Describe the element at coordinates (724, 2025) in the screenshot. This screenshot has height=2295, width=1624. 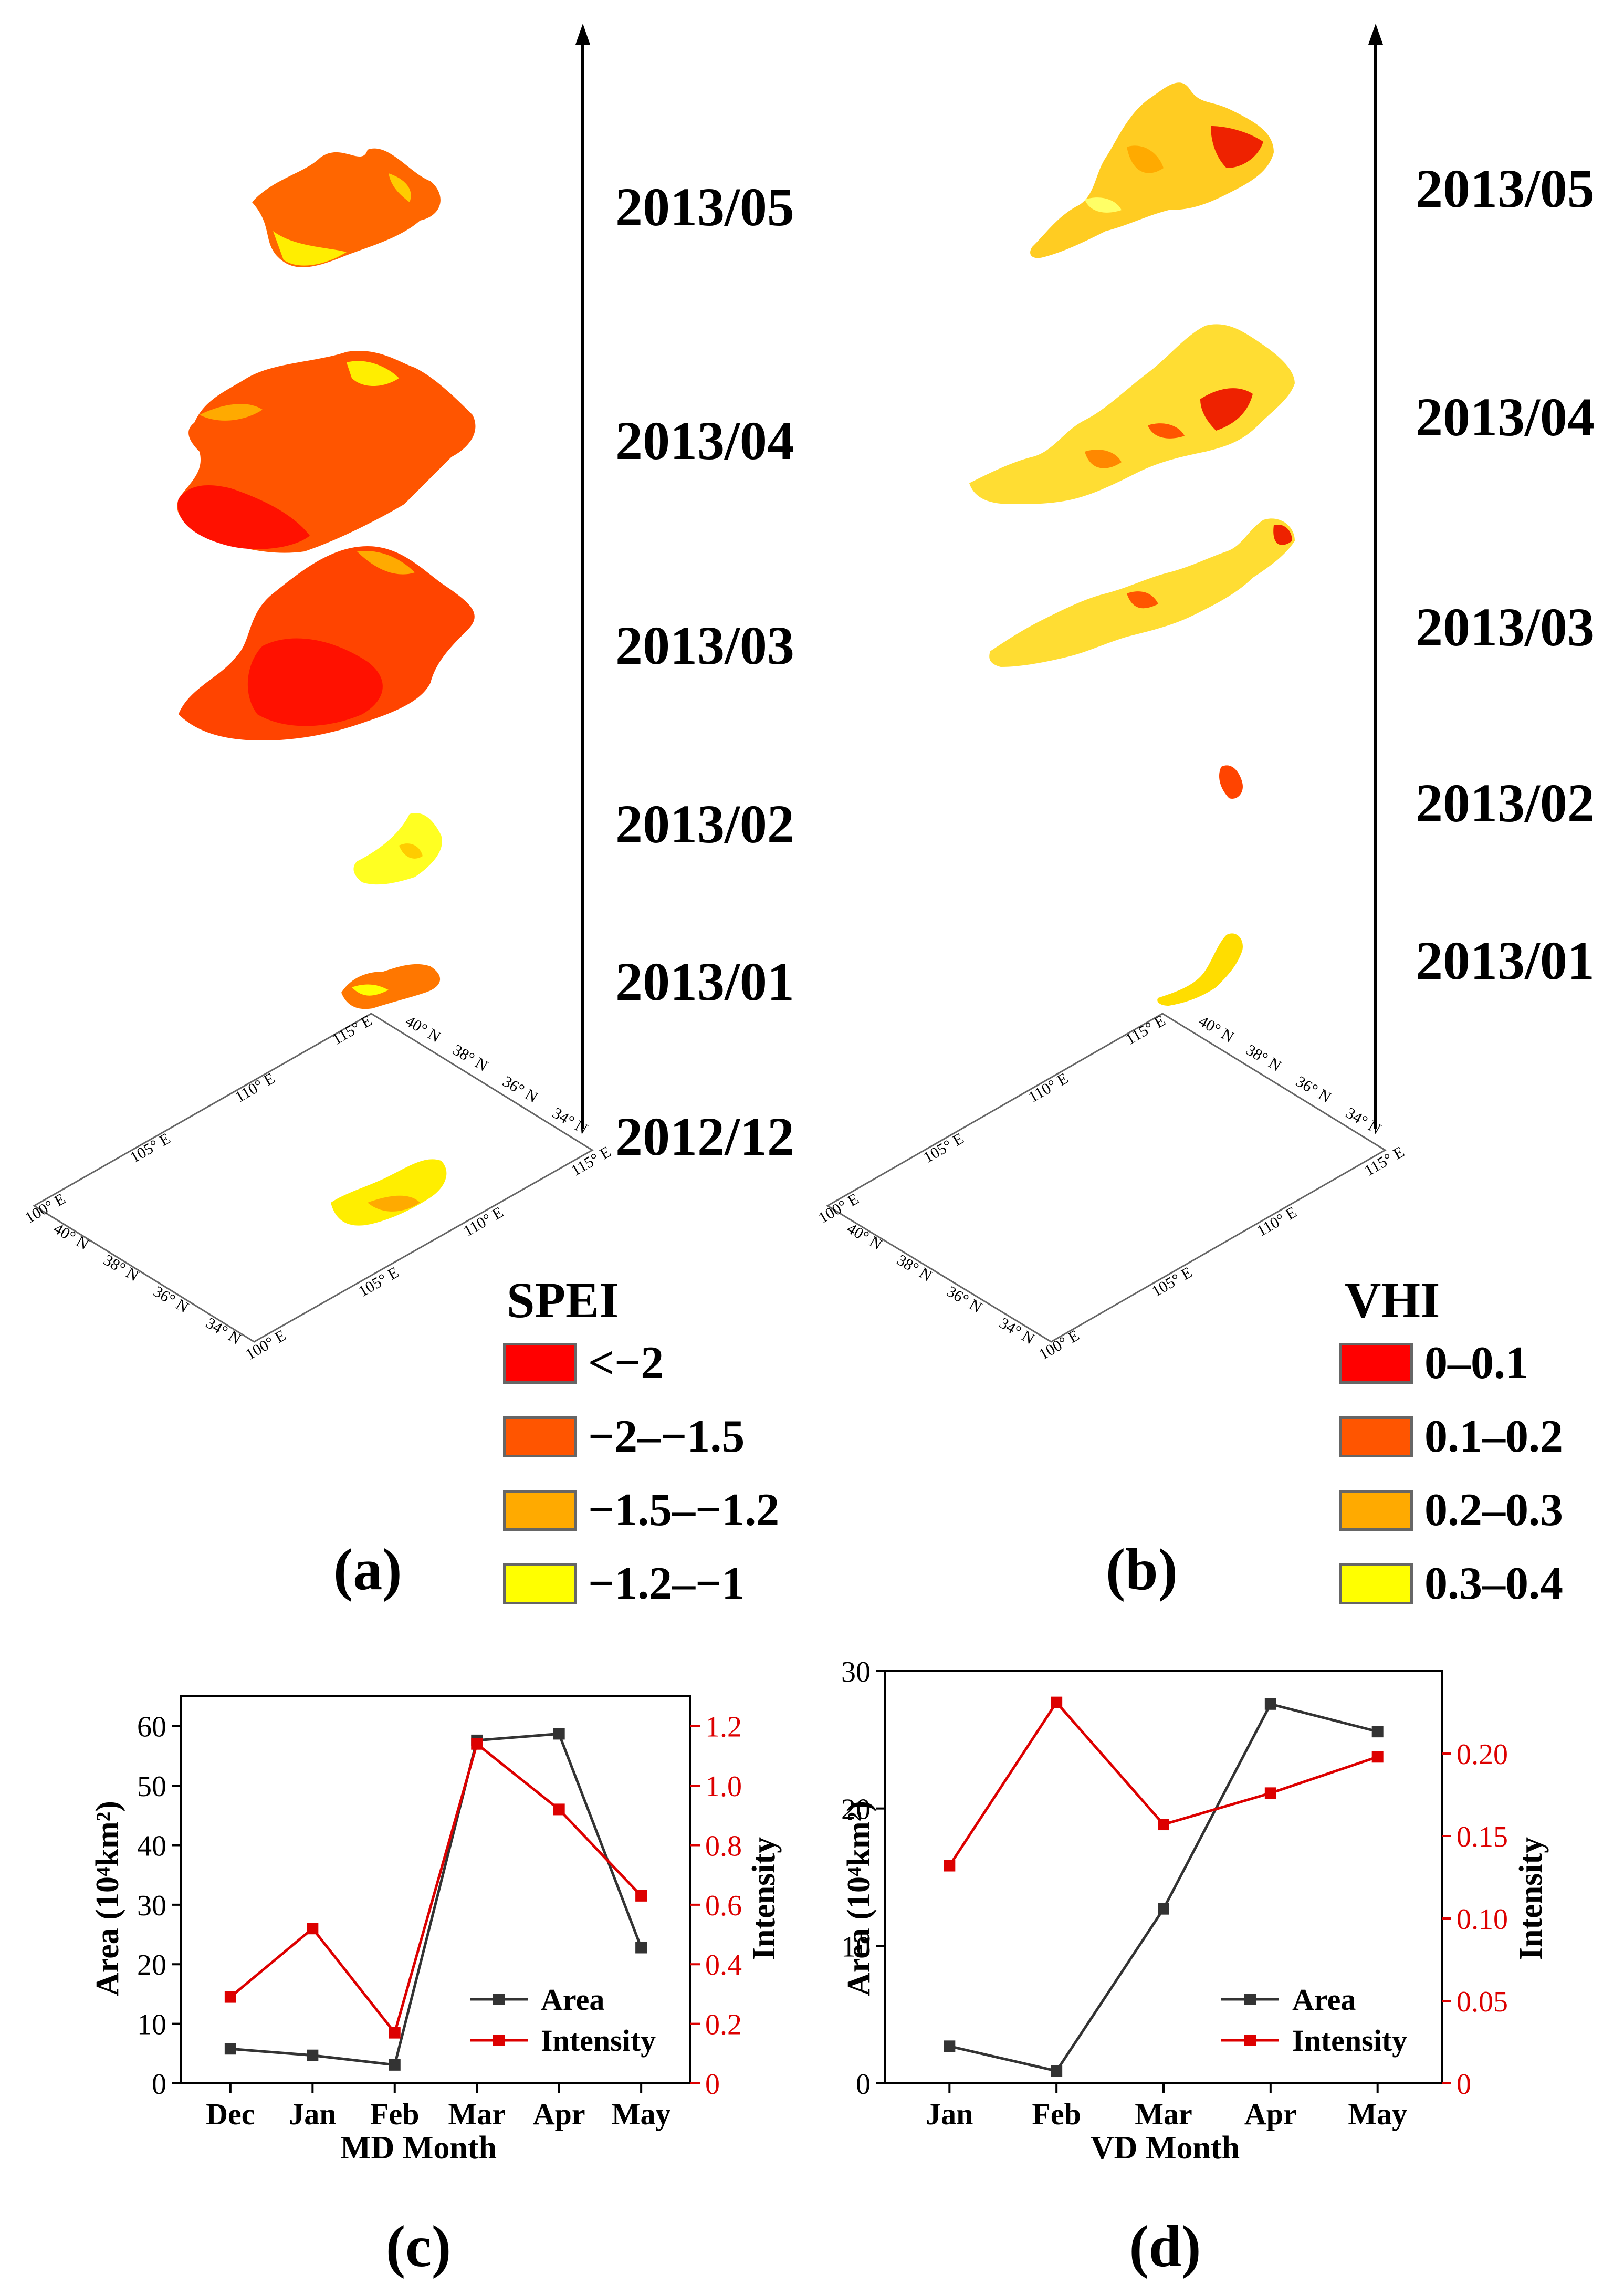
I see `y-tick-label-right: 0.2` at that location.